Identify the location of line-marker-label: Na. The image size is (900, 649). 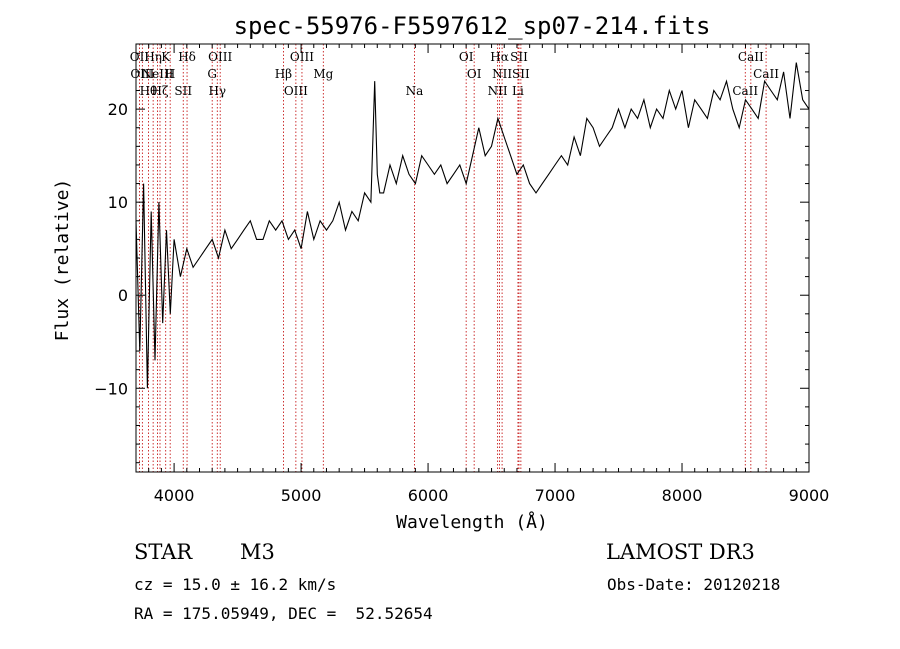
(415, 91).